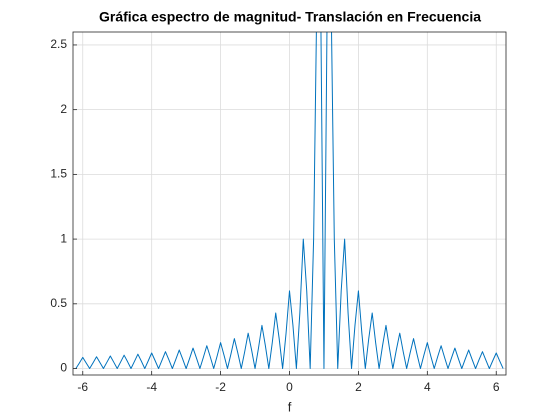 The image size is (560, 420). I want to click on x-tick-label: -2, so click(220, 387).